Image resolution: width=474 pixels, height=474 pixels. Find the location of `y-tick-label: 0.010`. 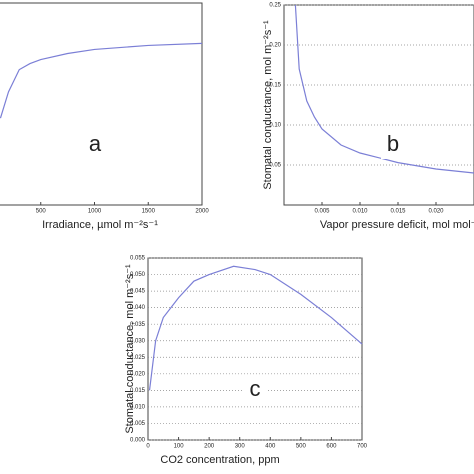

y-tick-label: 0.010 is located at coordinates (138, 407).